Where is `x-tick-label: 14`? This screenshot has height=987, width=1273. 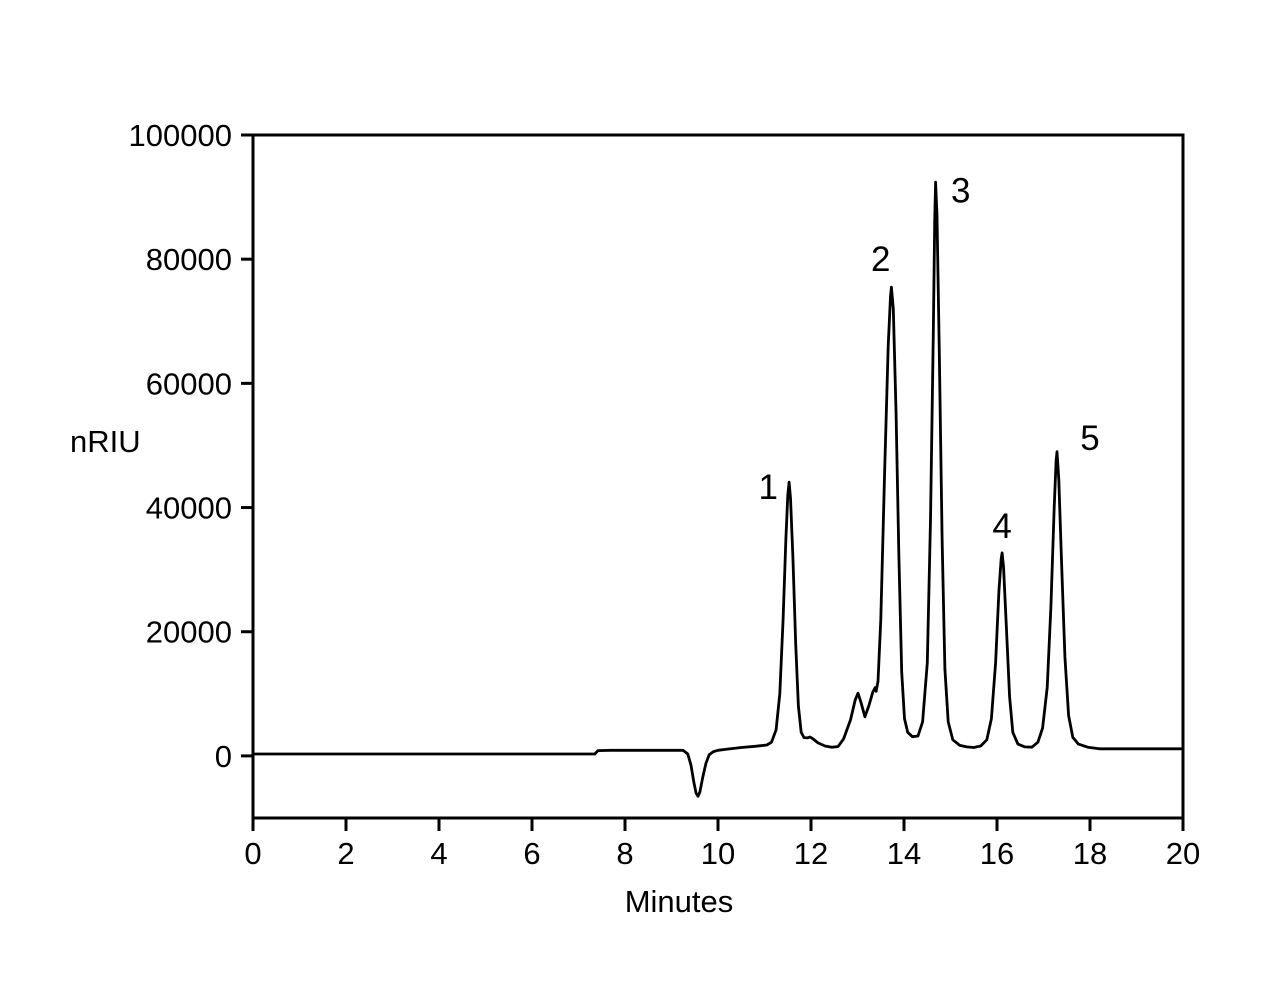 x-tick-label: 14 is located at coordinates (904, 853).